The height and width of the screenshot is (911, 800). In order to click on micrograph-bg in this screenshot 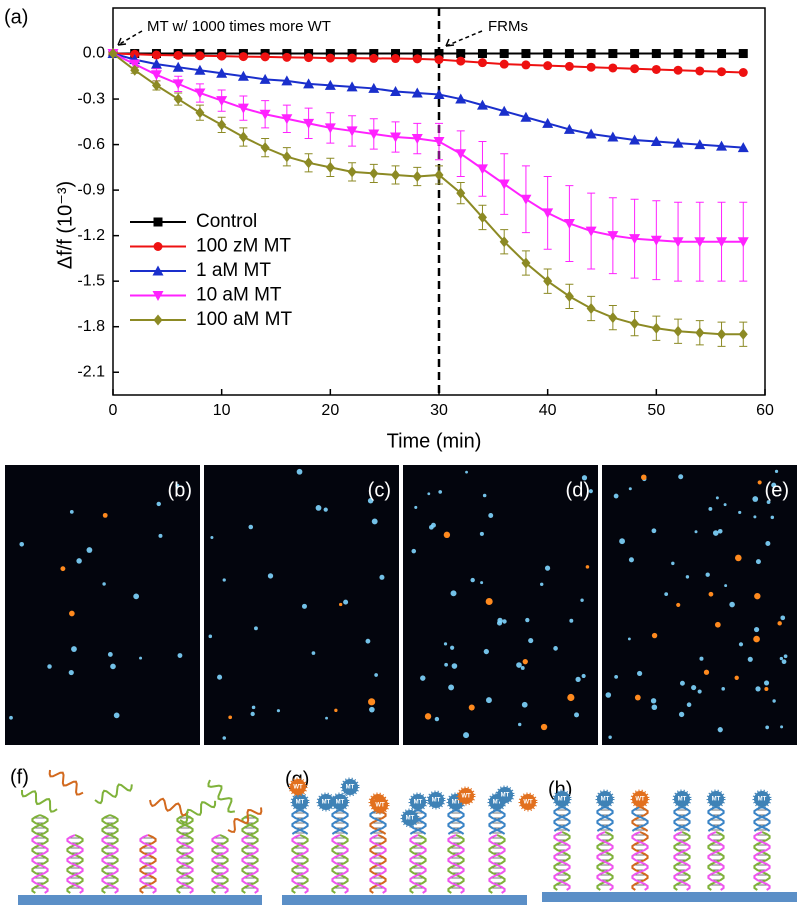, I will do `click(102, 605)`.